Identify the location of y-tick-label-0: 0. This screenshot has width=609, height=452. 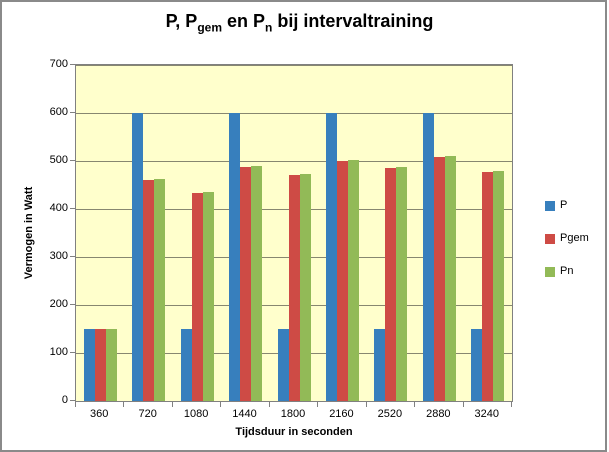
(64, 400).